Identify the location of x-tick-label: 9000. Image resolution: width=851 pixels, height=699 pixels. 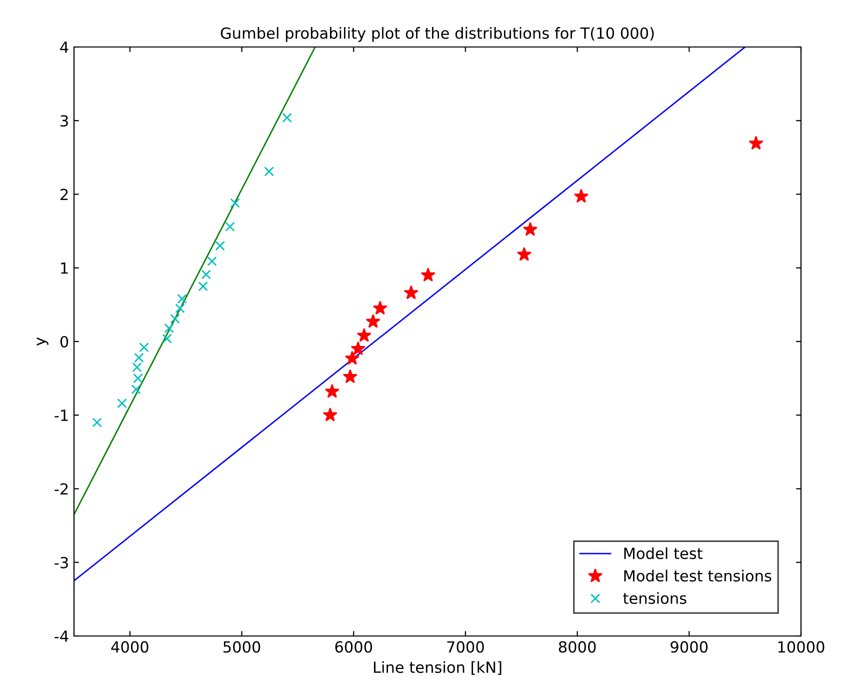
(689, 647).